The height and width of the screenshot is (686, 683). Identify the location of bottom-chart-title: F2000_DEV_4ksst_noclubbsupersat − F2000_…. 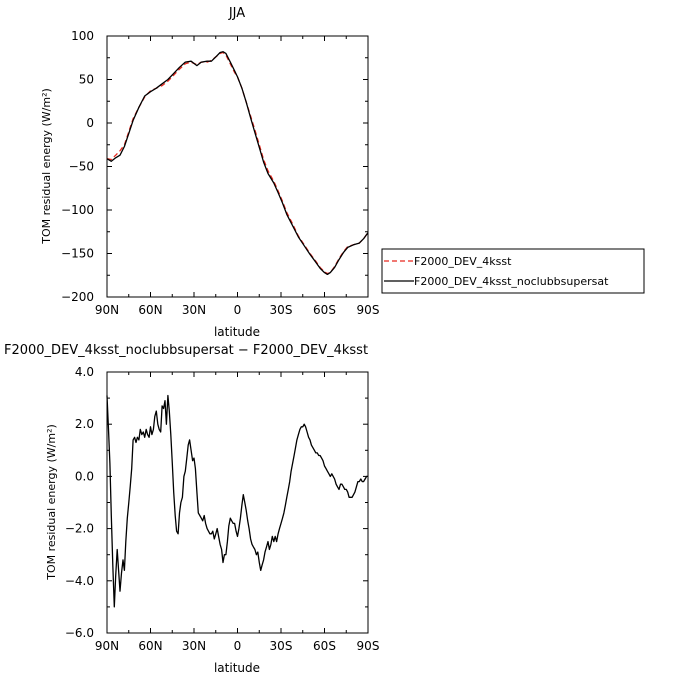
(186, 350).